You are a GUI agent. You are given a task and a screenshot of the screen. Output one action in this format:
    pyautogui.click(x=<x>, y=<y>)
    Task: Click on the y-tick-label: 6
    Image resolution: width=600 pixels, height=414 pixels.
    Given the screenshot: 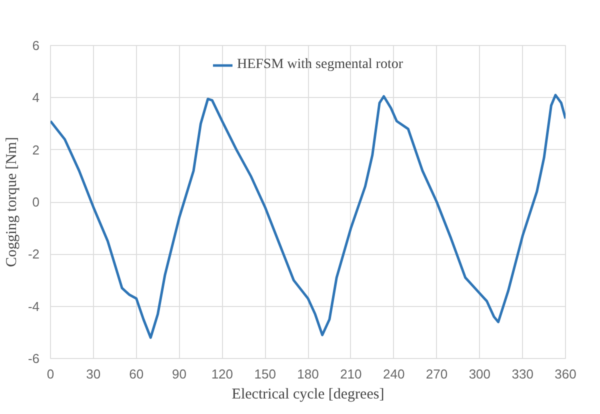 What is the action you would take?
    pyautogui.click(x=36, y=45)
    